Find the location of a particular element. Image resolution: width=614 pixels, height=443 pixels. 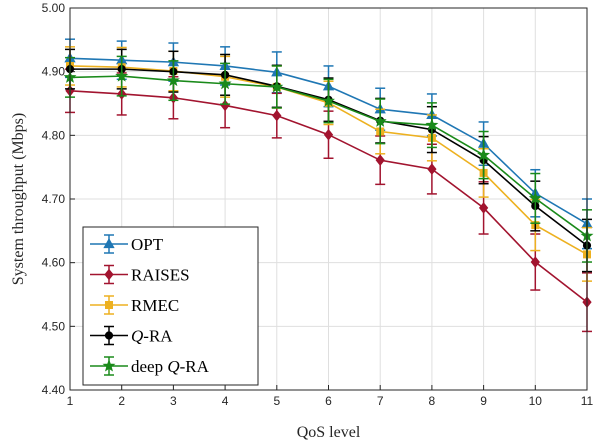

legend: OPT RAISES RMEC Q-RA deep Q-RA is located at coordinates (170, 306).